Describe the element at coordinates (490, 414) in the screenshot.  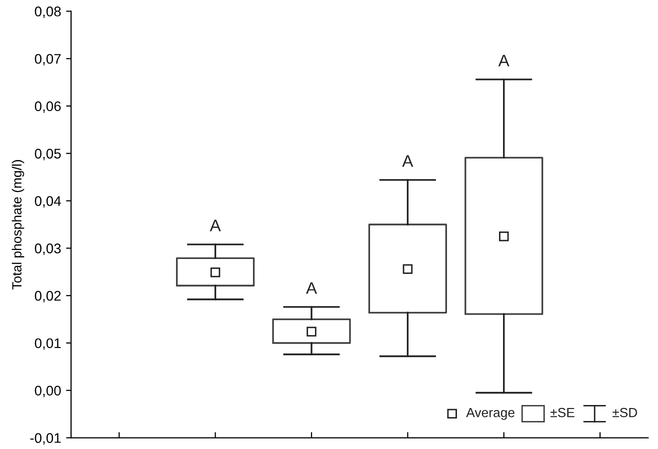
I see `annotation: Average` at that location.